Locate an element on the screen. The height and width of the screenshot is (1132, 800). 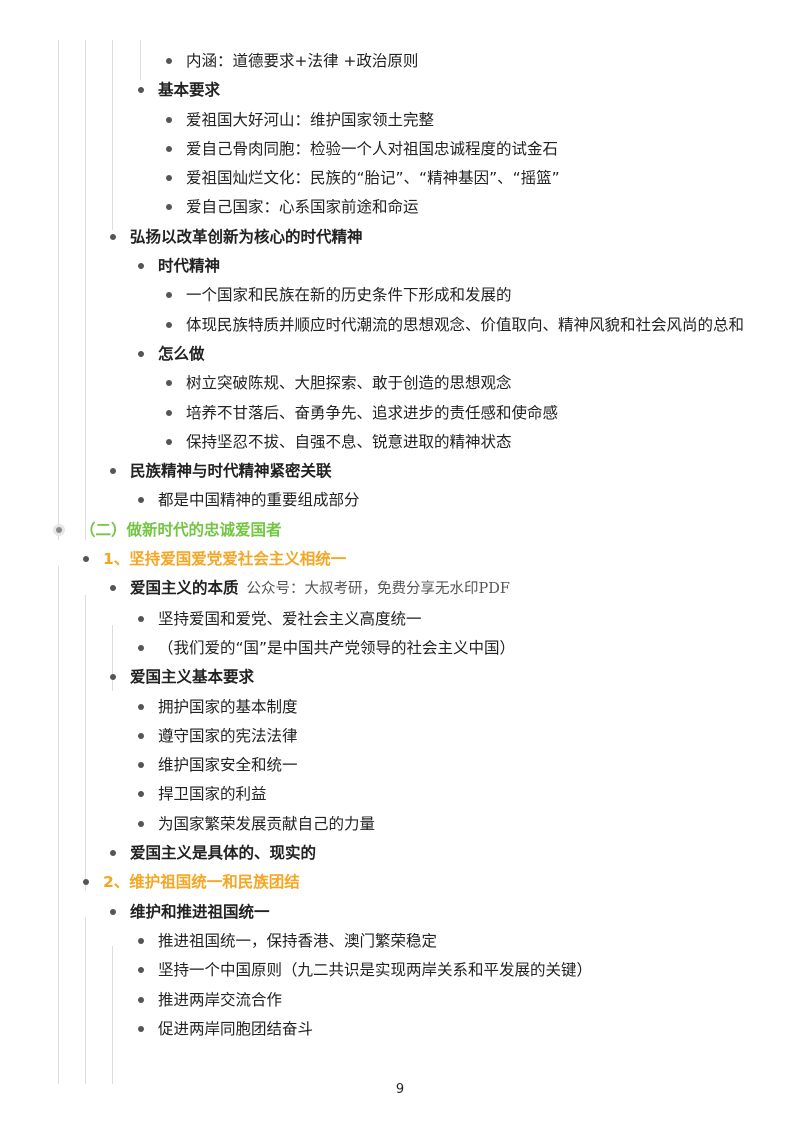
outline-item: 爱国主义的本质 公众号：大叔考研，免费分享无水印PDF is located at coordinates (375, 588).